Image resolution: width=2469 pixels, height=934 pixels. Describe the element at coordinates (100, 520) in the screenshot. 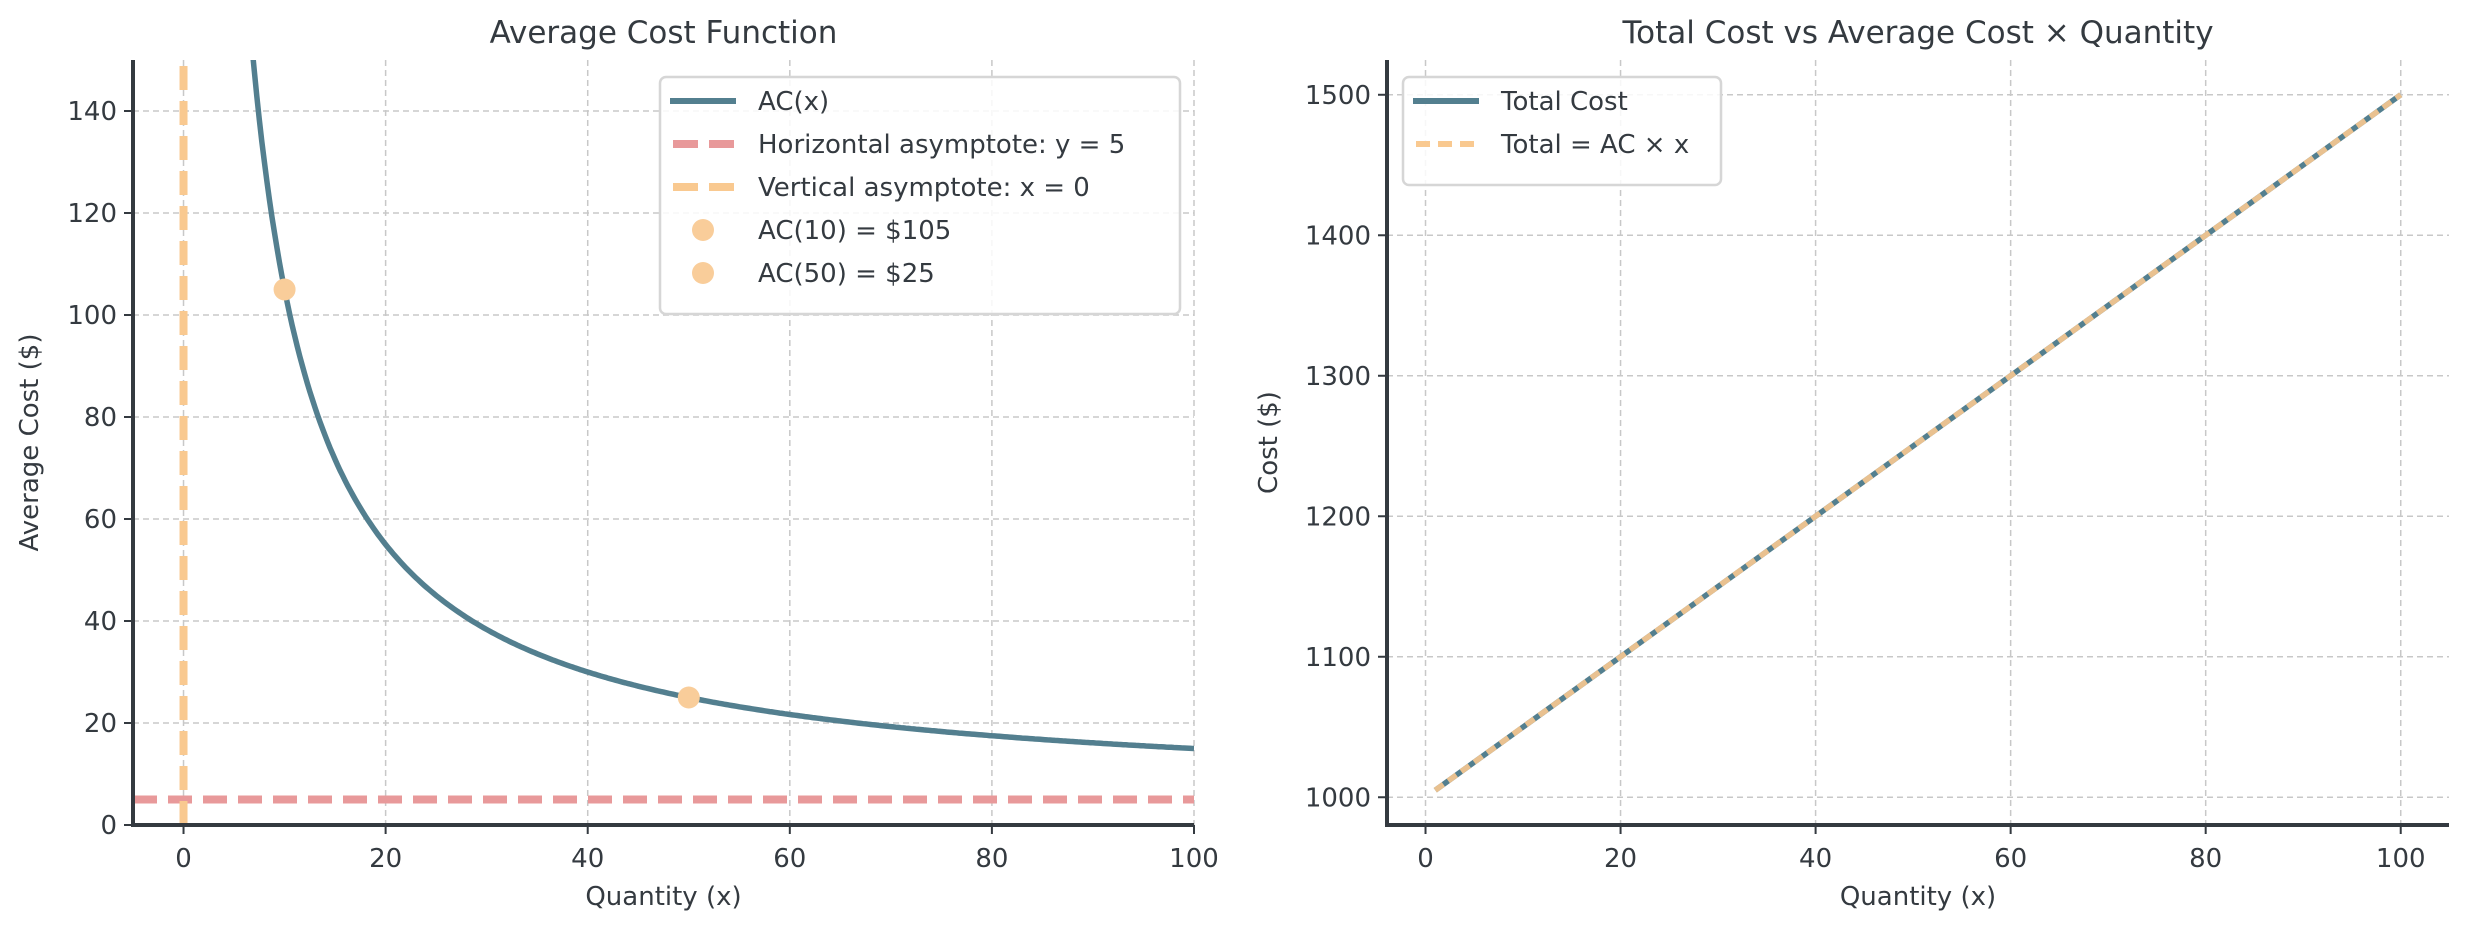

I see `y-tick-label: 60` at that location.